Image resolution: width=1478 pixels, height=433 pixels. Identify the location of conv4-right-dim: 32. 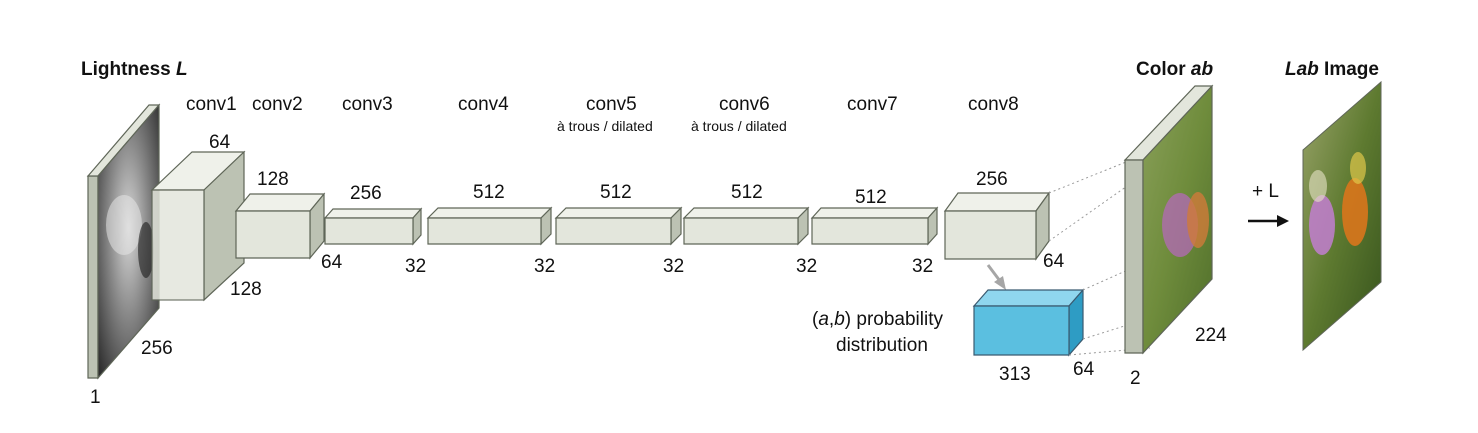
(544, 266).